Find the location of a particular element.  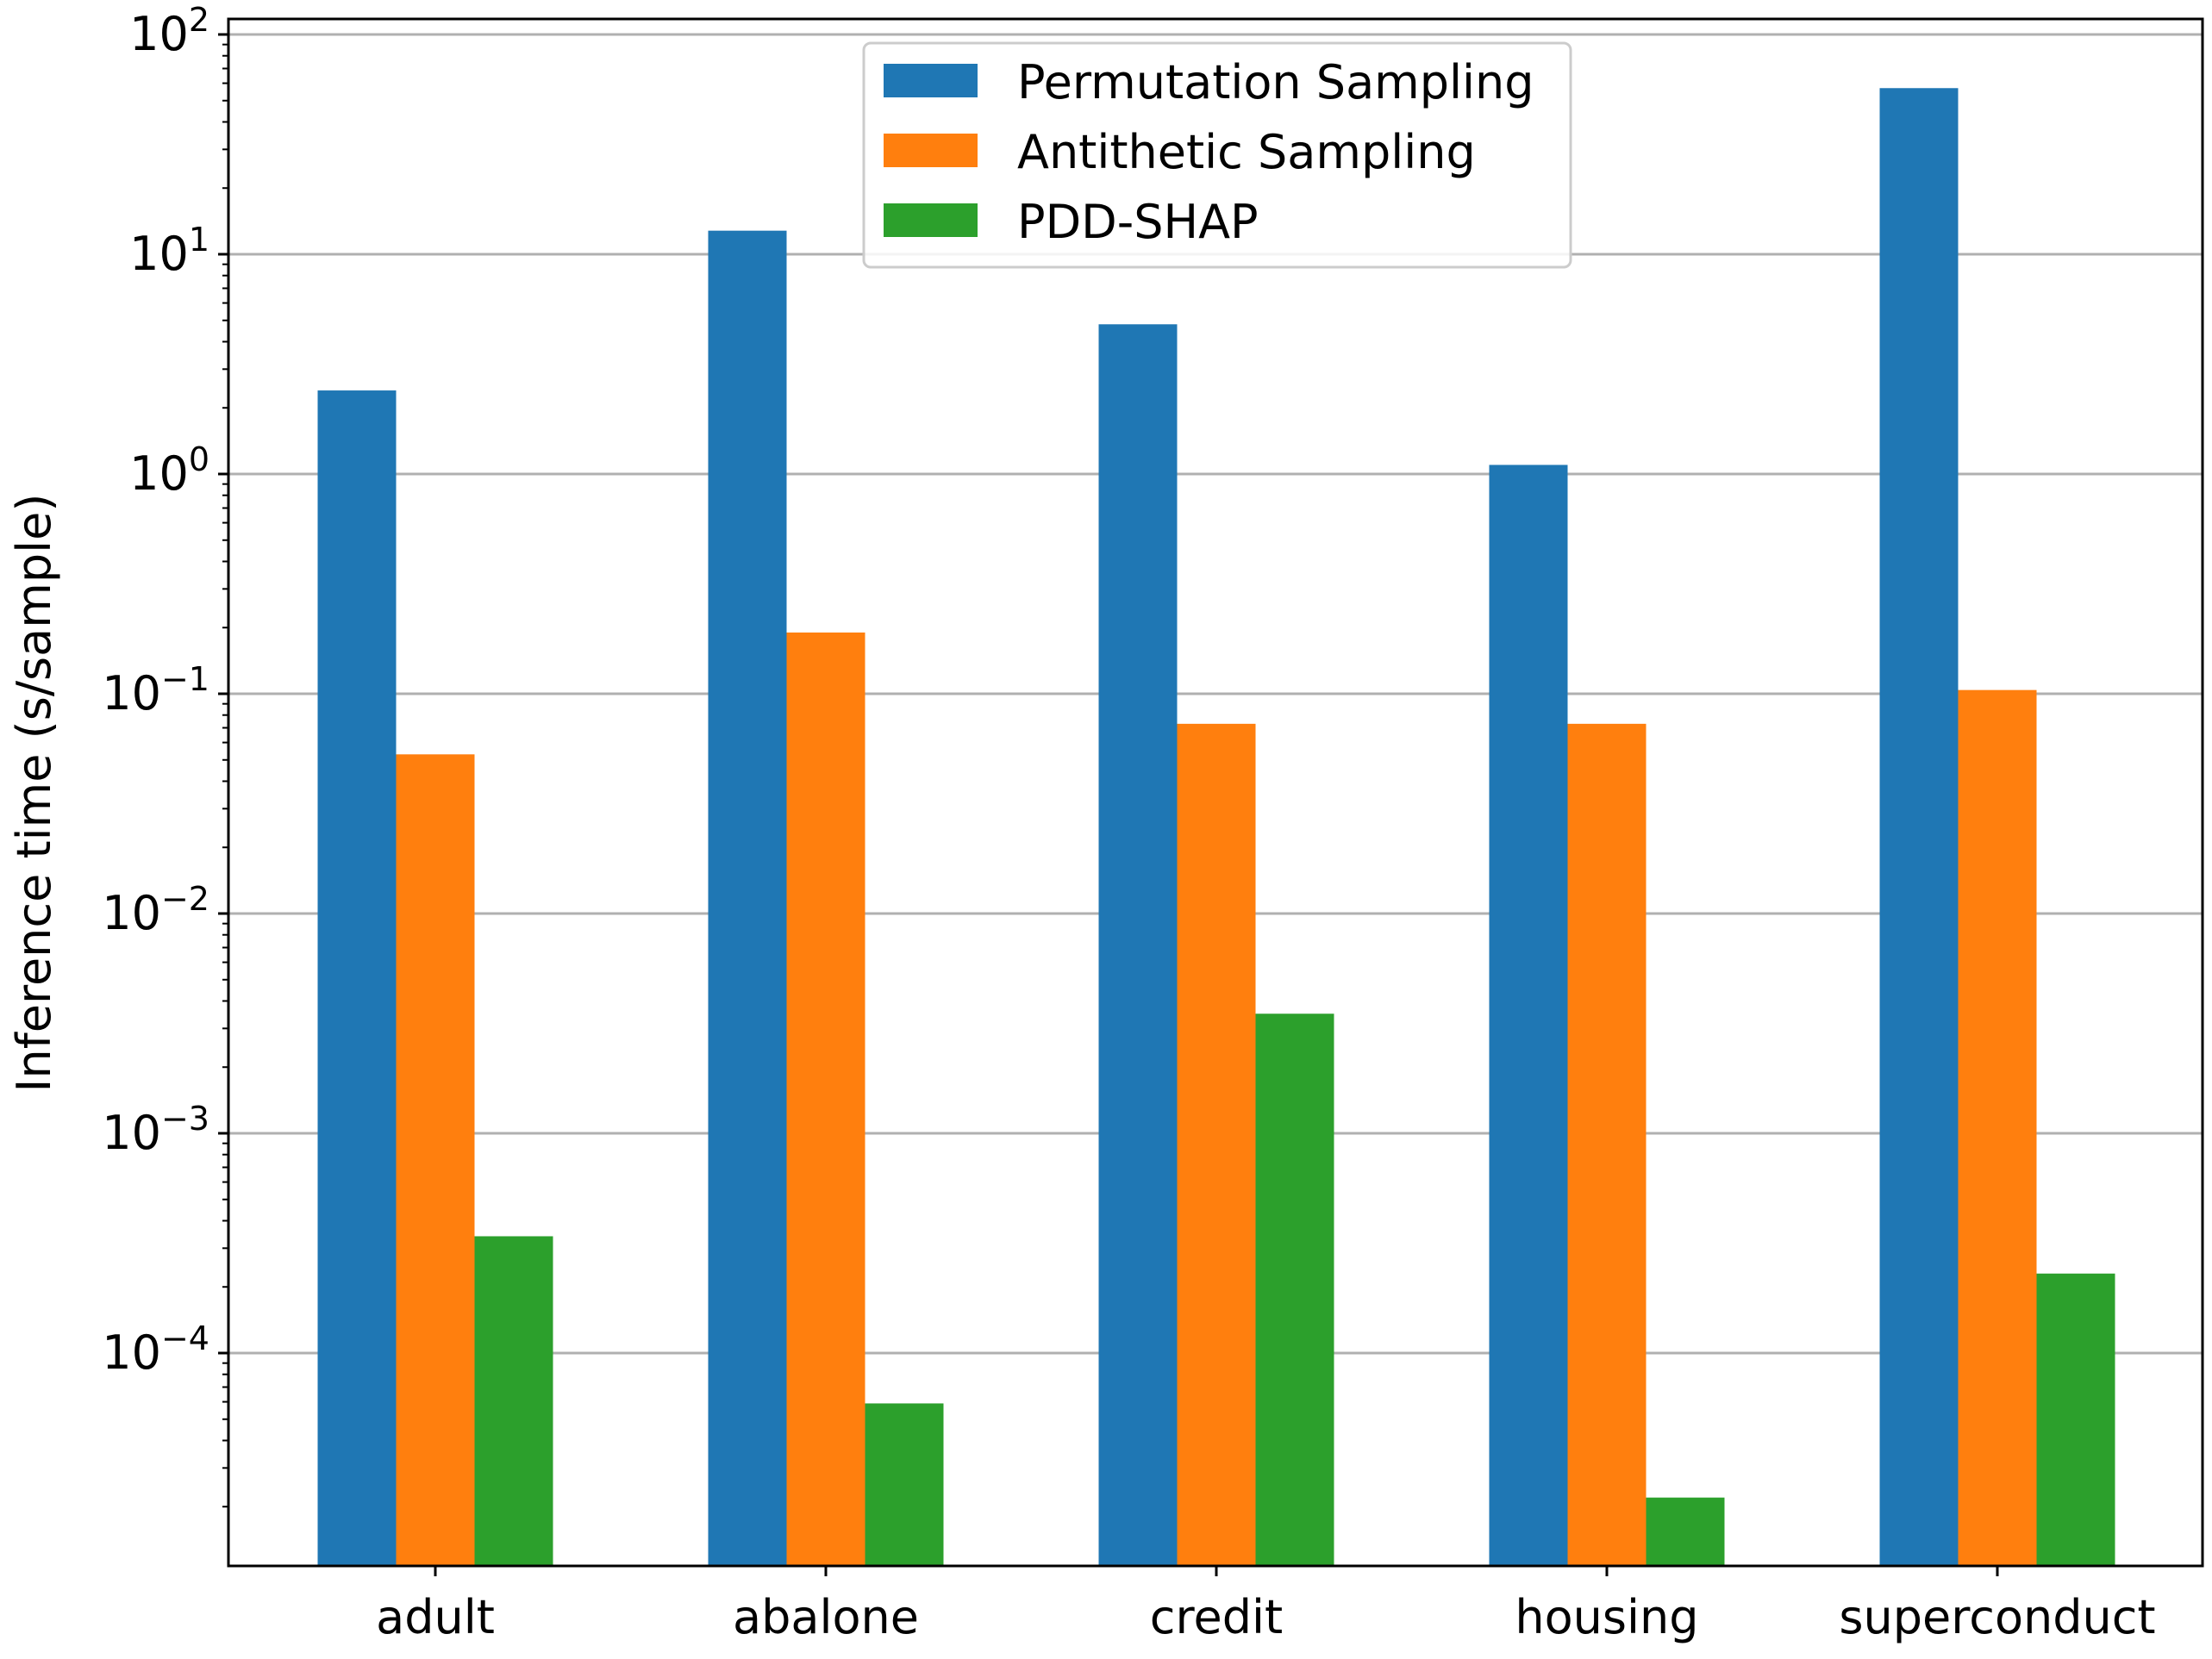

y-tick-label: 10⁰ is located at coordinates (169, 471).